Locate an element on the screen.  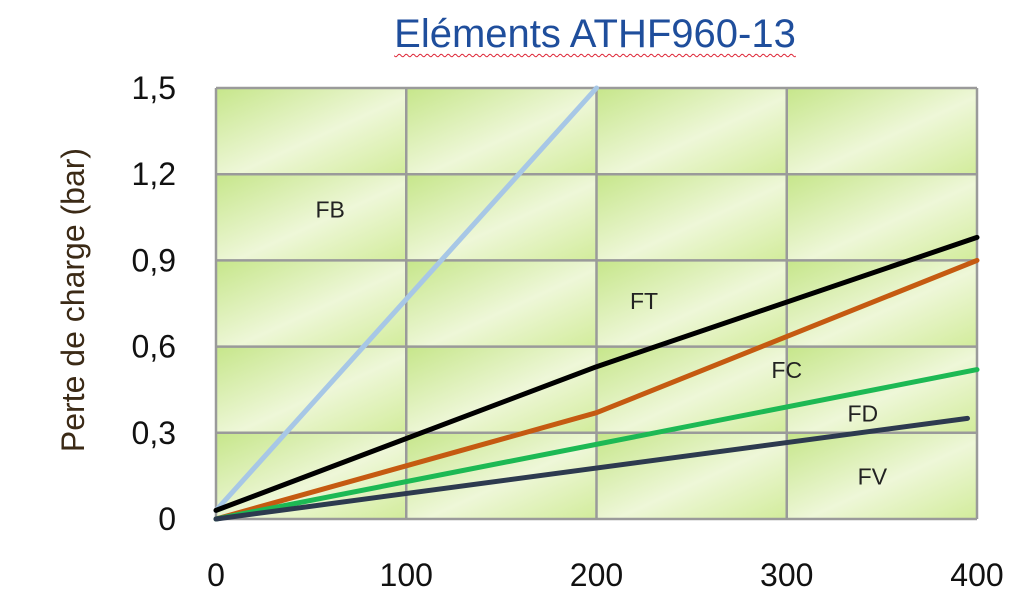
x-tick-label: 100 is located at coordinates (406, 575).